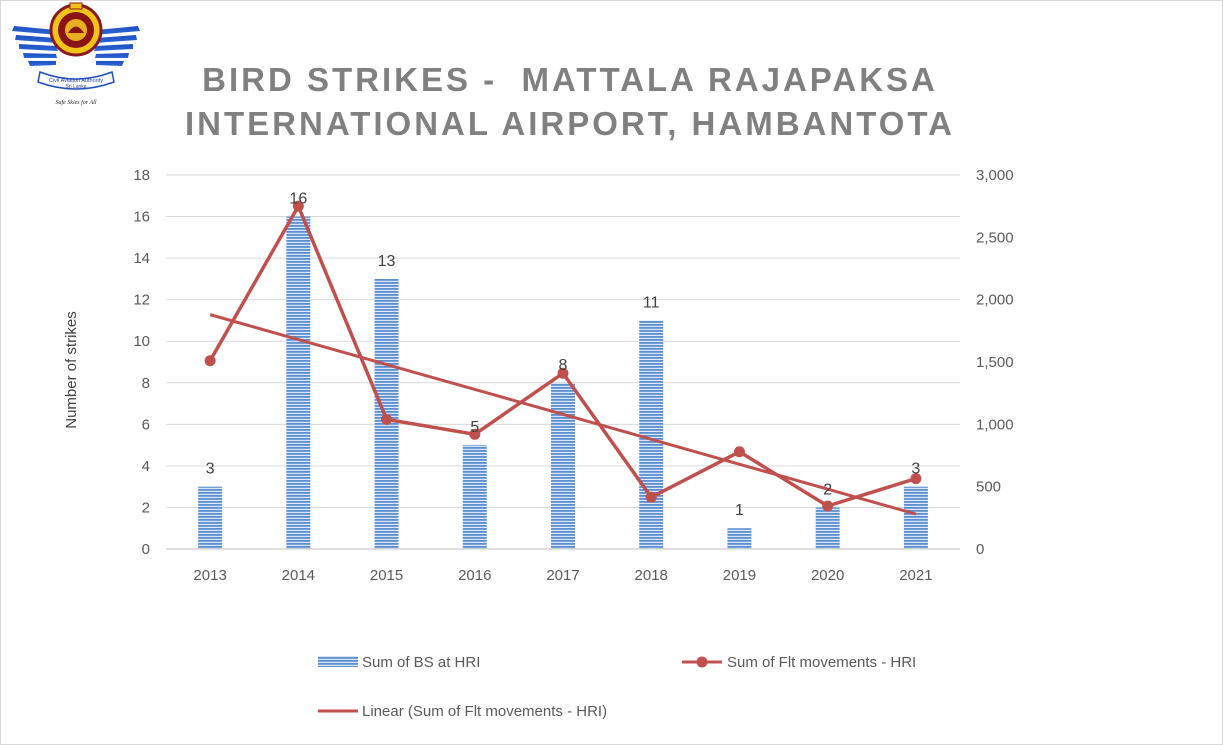 This screenshot has width=1223, height=745. What do you see at coordinates (421, 662) in the screenshot?
I see `legend-label-bars: Sum of BS at HRI` at bounding box center [421, 662].